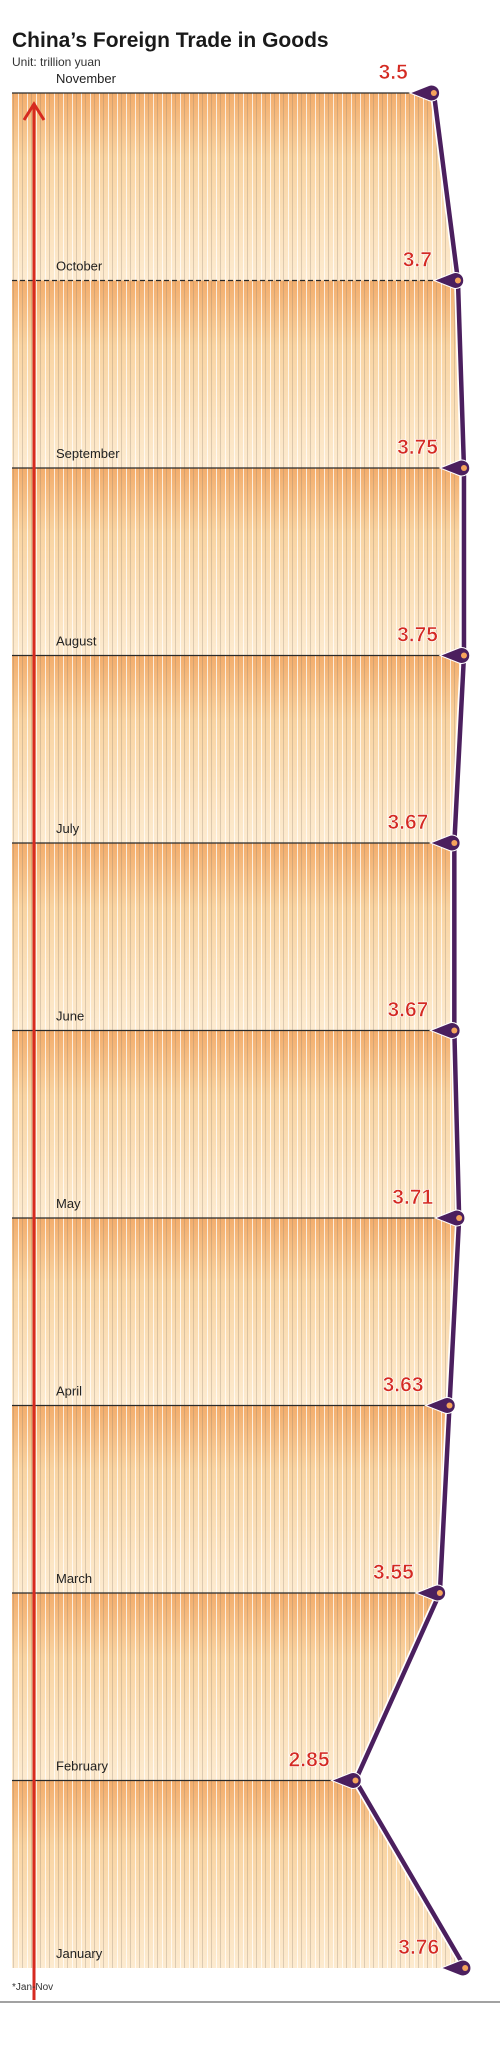  What do you see at coordinates (68, 1203) in the screenshot?
I see `month-label: May` at bounding box center [68, 1203].